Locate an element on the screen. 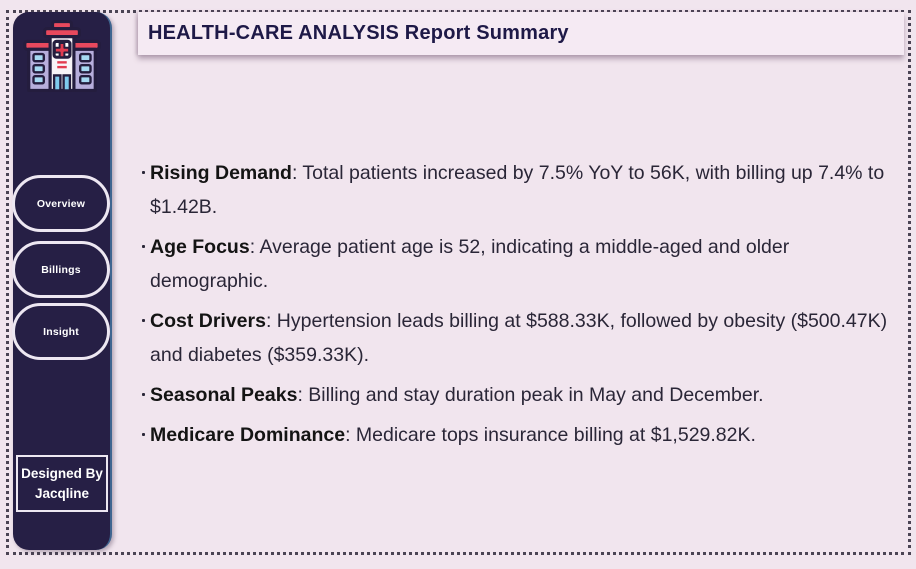 The width and height of the screenshot is (916, 569). sidebar-item-billings: Billings is located at coordinates (61, 269).